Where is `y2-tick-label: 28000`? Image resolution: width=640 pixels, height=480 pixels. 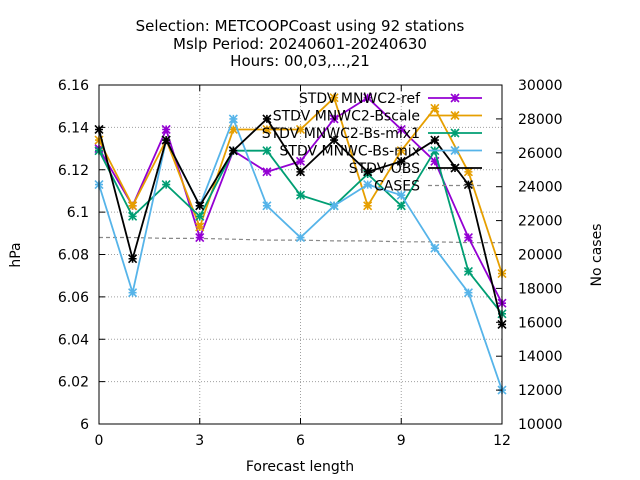 y2-tick-label: 28000 is located at coordinates (540, 120).